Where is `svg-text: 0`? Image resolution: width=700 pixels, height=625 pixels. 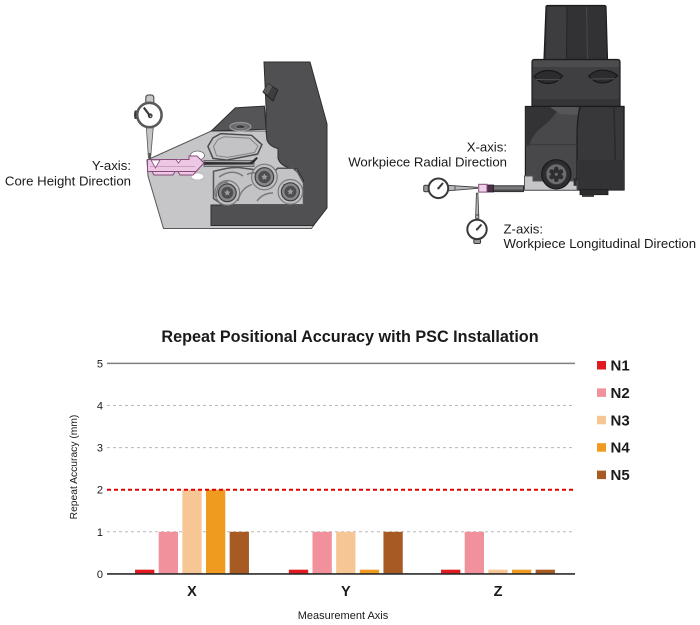
svg-text: 0 is located at coordinates (100, 575).